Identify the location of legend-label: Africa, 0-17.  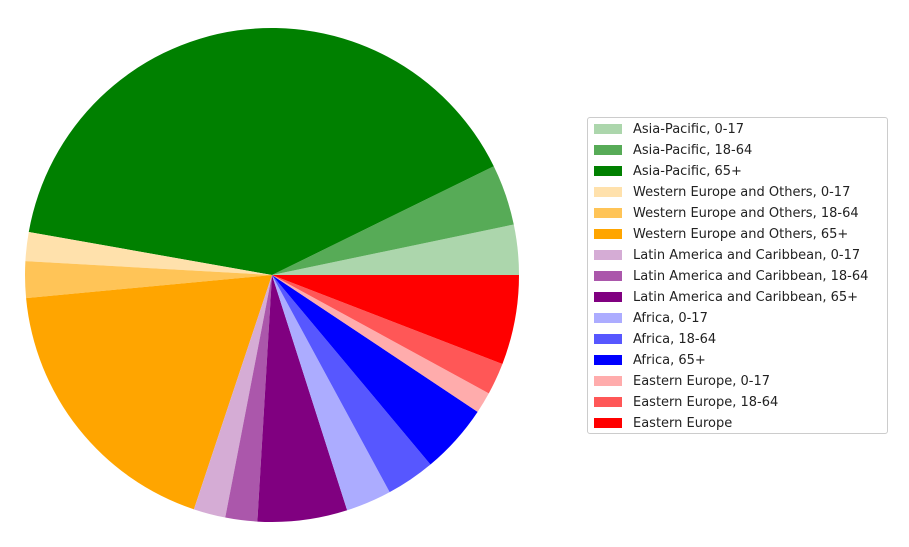
(670, 318).